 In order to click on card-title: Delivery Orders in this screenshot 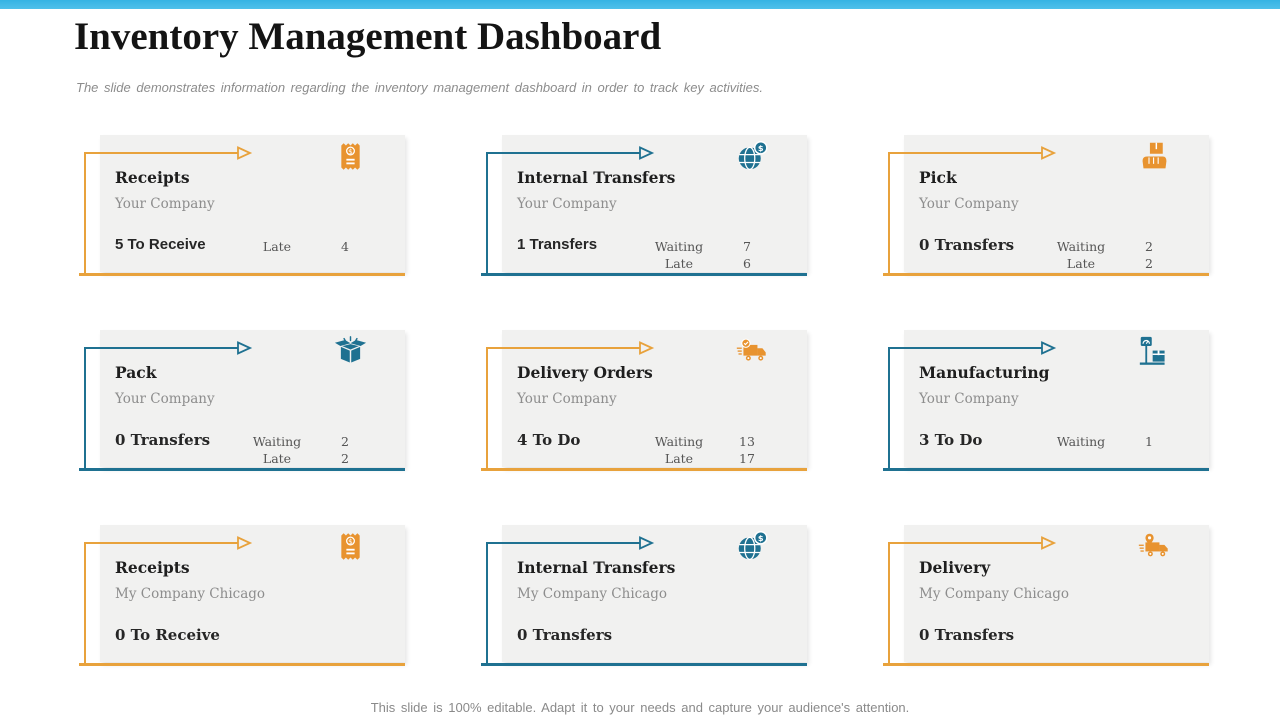, I will do `click(585, 372)`.